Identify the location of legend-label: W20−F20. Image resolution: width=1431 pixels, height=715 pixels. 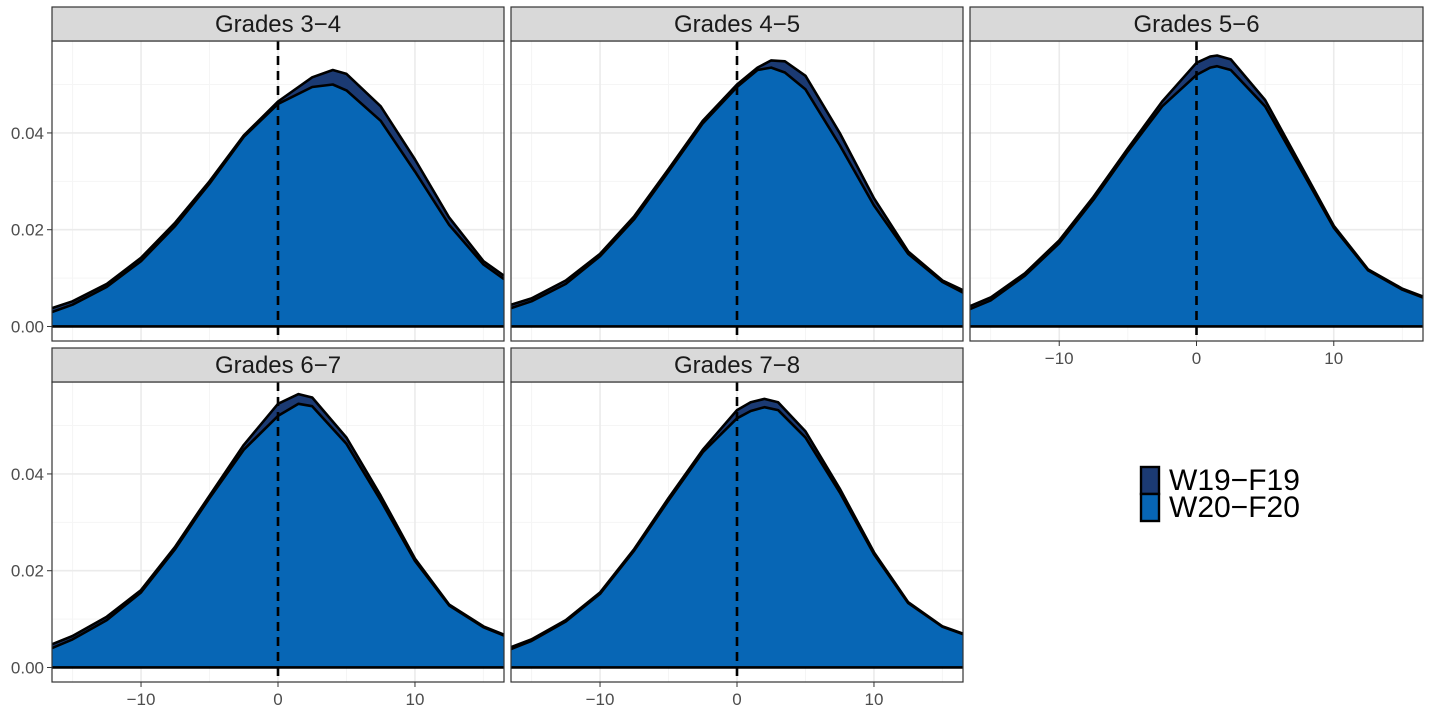
(1234, 507).